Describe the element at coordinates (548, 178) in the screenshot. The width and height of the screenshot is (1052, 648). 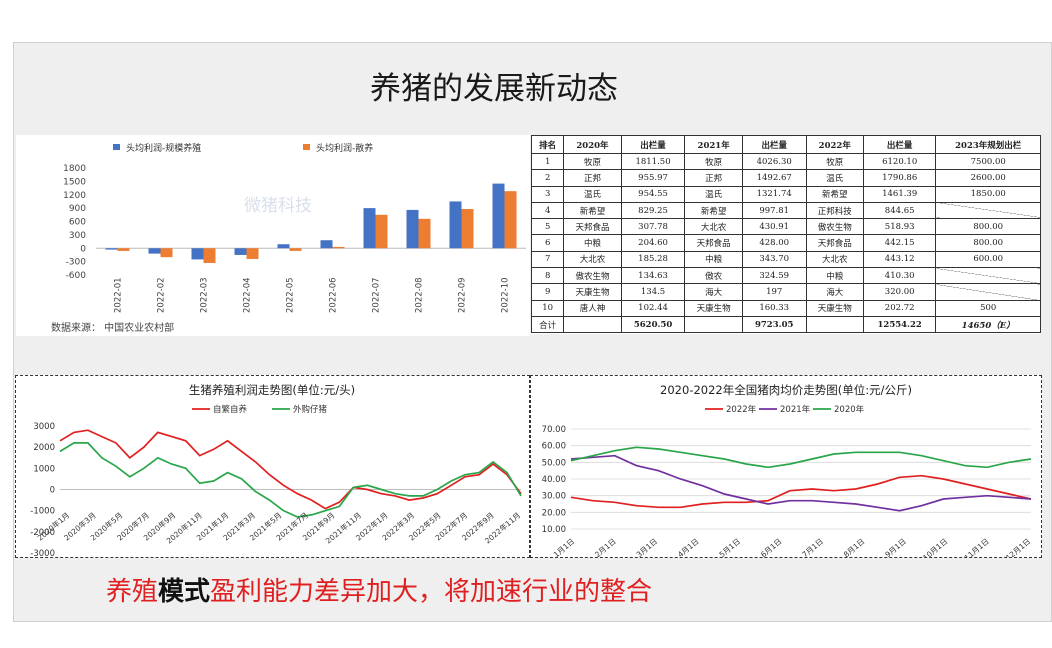
I see `table-cell: 2` at that location.